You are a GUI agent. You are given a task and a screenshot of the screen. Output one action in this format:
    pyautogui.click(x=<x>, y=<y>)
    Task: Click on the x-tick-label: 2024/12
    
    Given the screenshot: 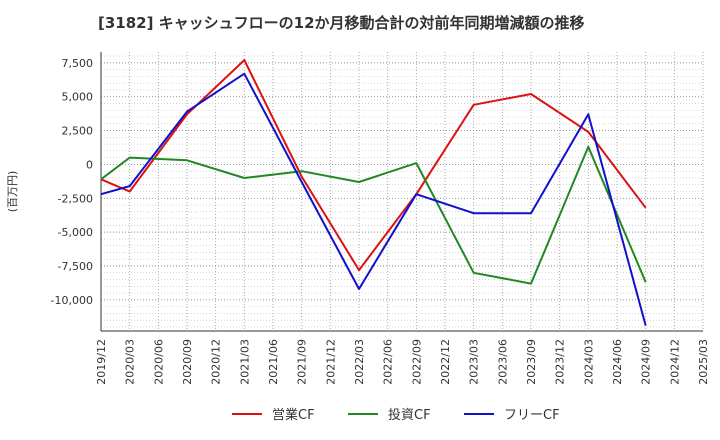 What is the action you would take?
    pyautogui.click(x=674, y=362)
    